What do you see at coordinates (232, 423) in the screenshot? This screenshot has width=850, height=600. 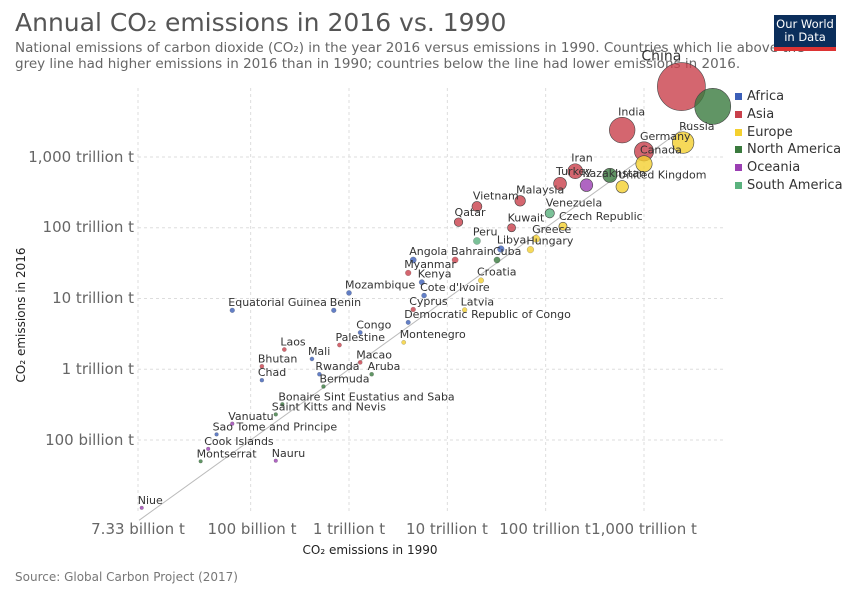 I see `point-vanuatu` at bounding box center [232, 423].